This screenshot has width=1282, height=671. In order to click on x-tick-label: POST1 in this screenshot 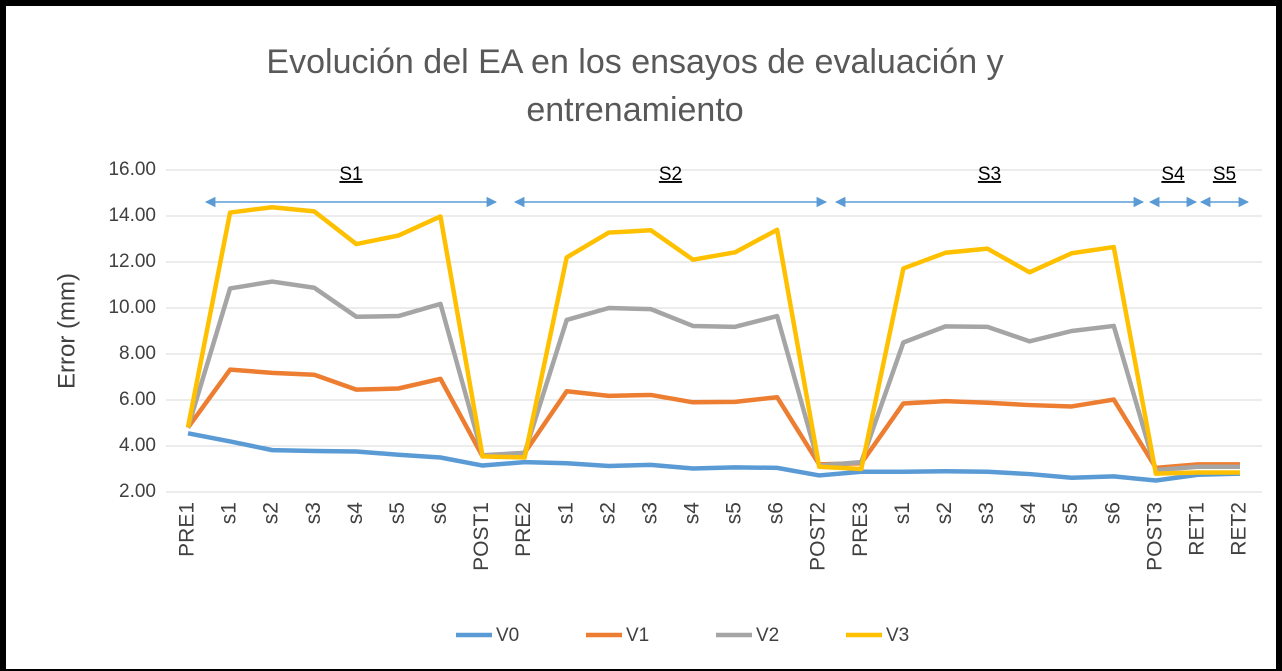, I will do `click(481, 536)`.